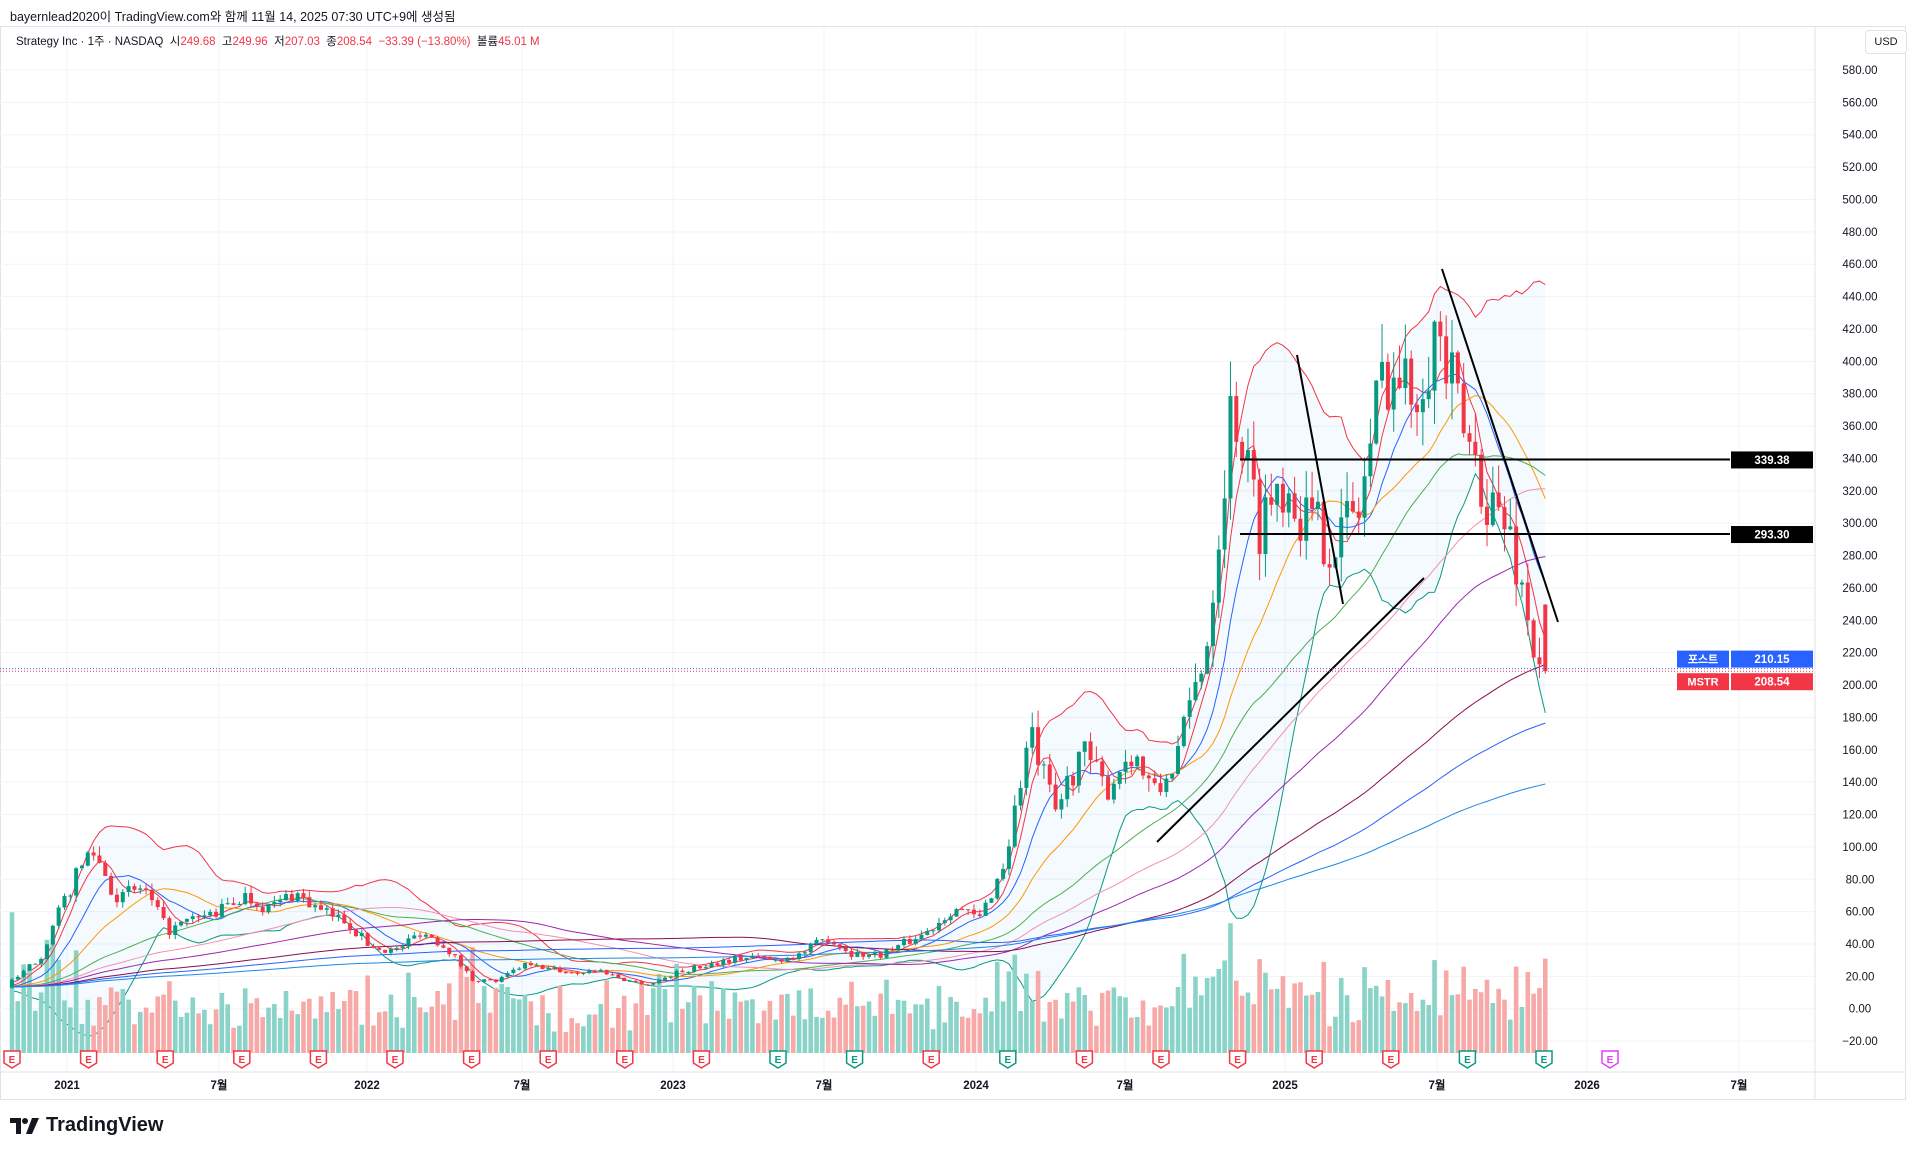 The height and width of the screenshot is (1155, 1920). Describe the element at coordinates (367, 1086) in the screenshot. I see `x-tick-label: 2022` at that location.